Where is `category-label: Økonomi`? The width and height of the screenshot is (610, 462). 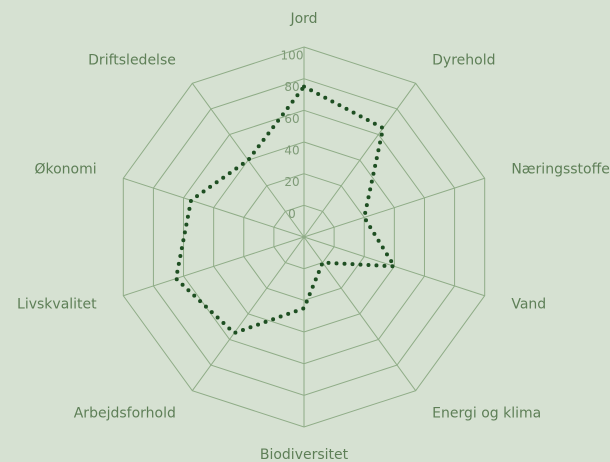
category-label: Økonomi is located at coordinates (65, 170).